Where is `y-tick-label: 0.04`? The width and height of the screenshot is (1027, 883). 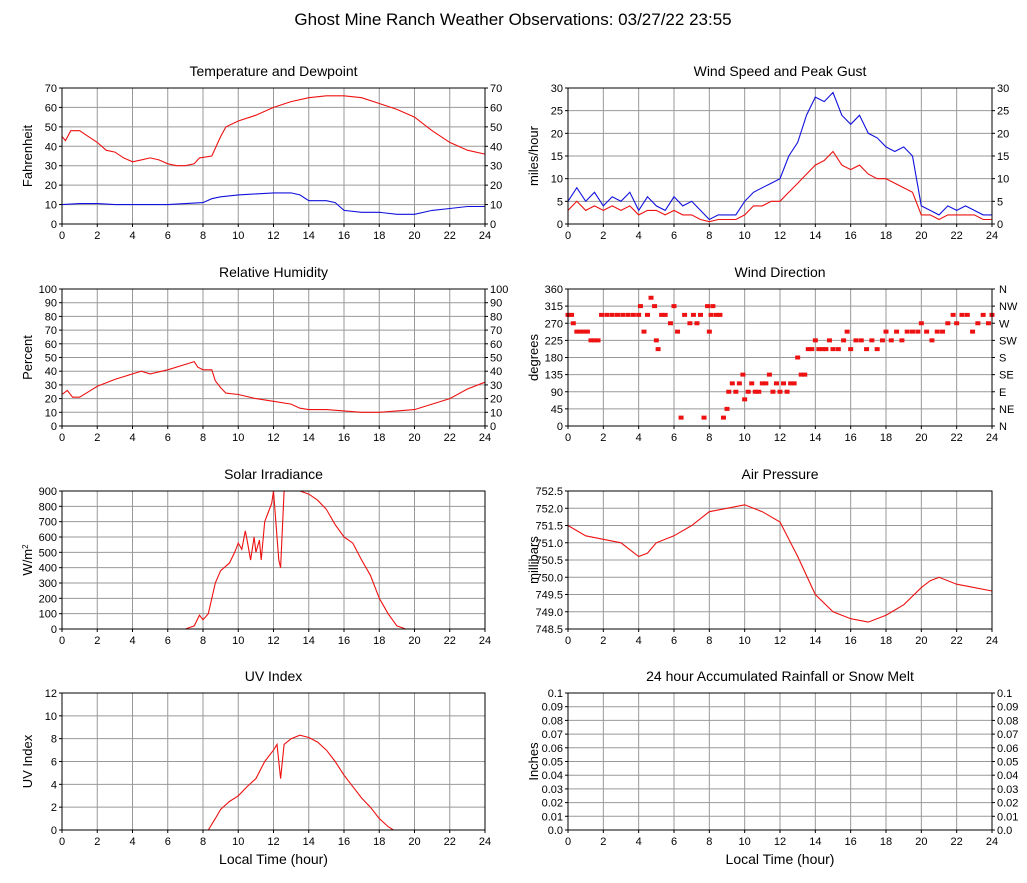 y-tick-label: 0.04 is located at coordinates (552, 776).